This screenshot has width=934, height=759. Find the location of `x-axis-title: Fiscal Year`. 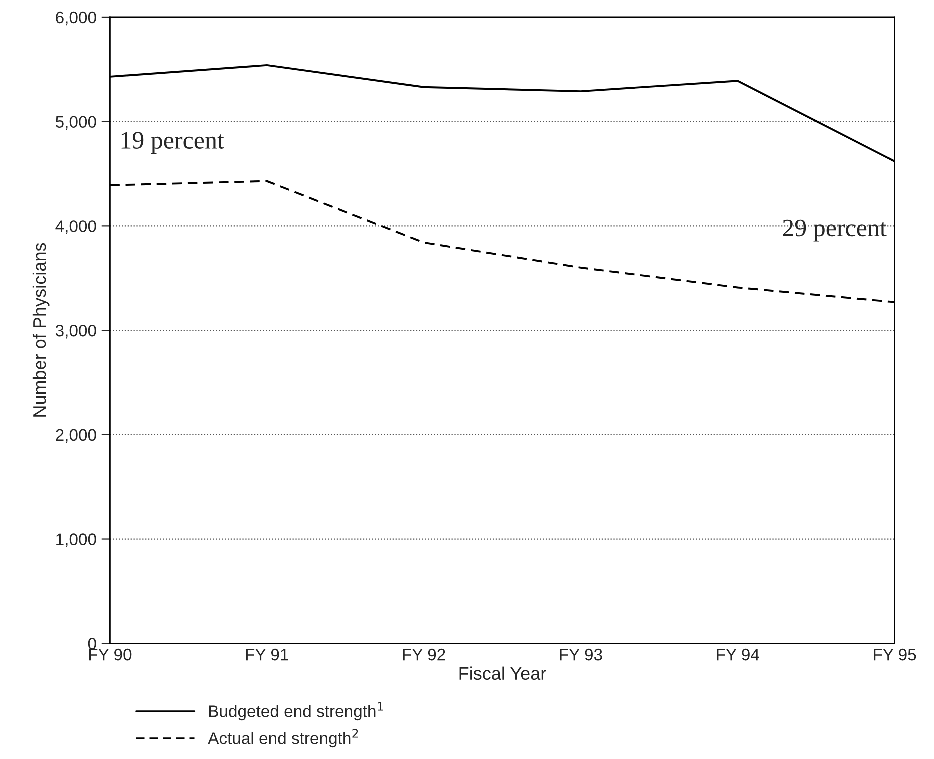

x-axis-title: Fiscal Year is located at coordinates (503, 673).